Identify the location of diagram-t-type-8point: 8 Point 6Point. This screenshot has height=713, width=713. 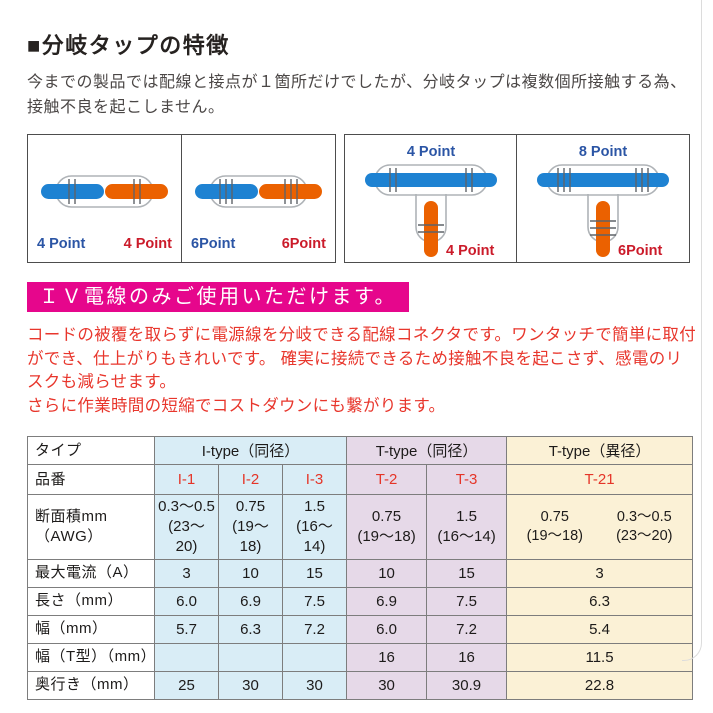
(603, 198).